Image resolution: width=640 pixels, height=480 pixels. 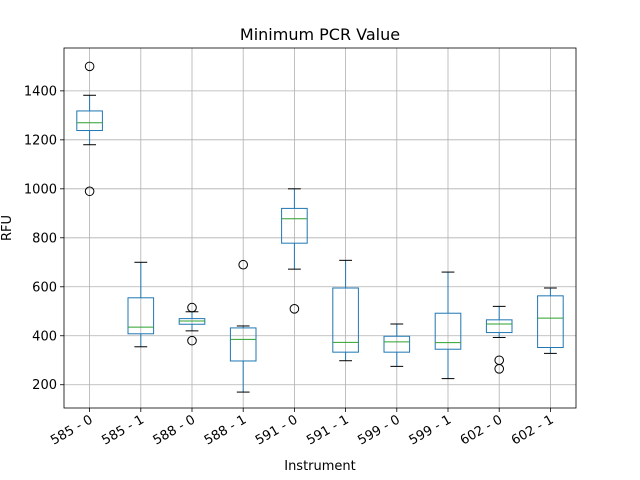 I want to click on y-tick-label: 800, so click(x=44, y=238).